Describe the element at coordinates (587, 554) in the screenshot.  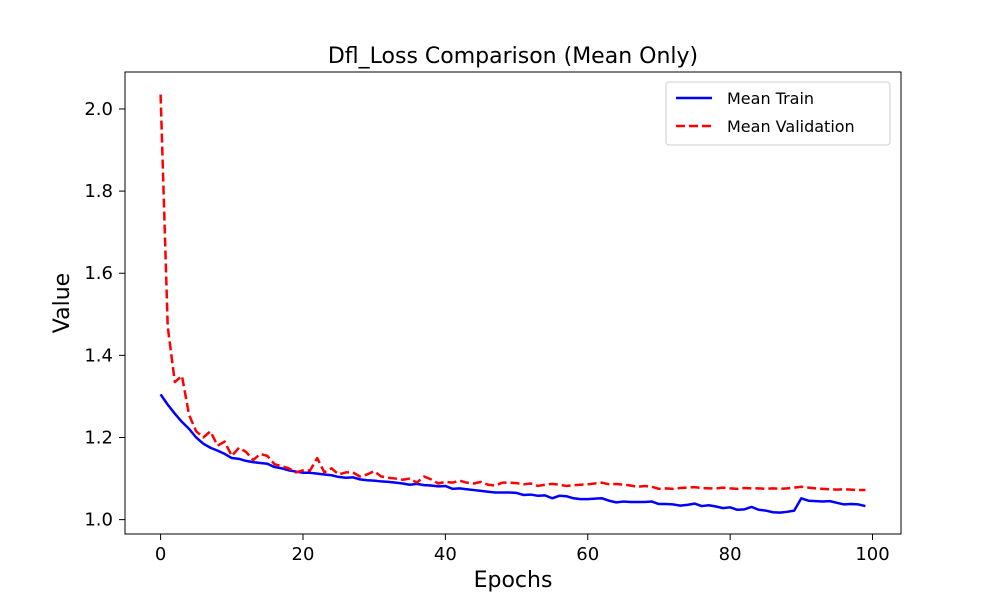
I see `x-tick-label: 60` at that location.